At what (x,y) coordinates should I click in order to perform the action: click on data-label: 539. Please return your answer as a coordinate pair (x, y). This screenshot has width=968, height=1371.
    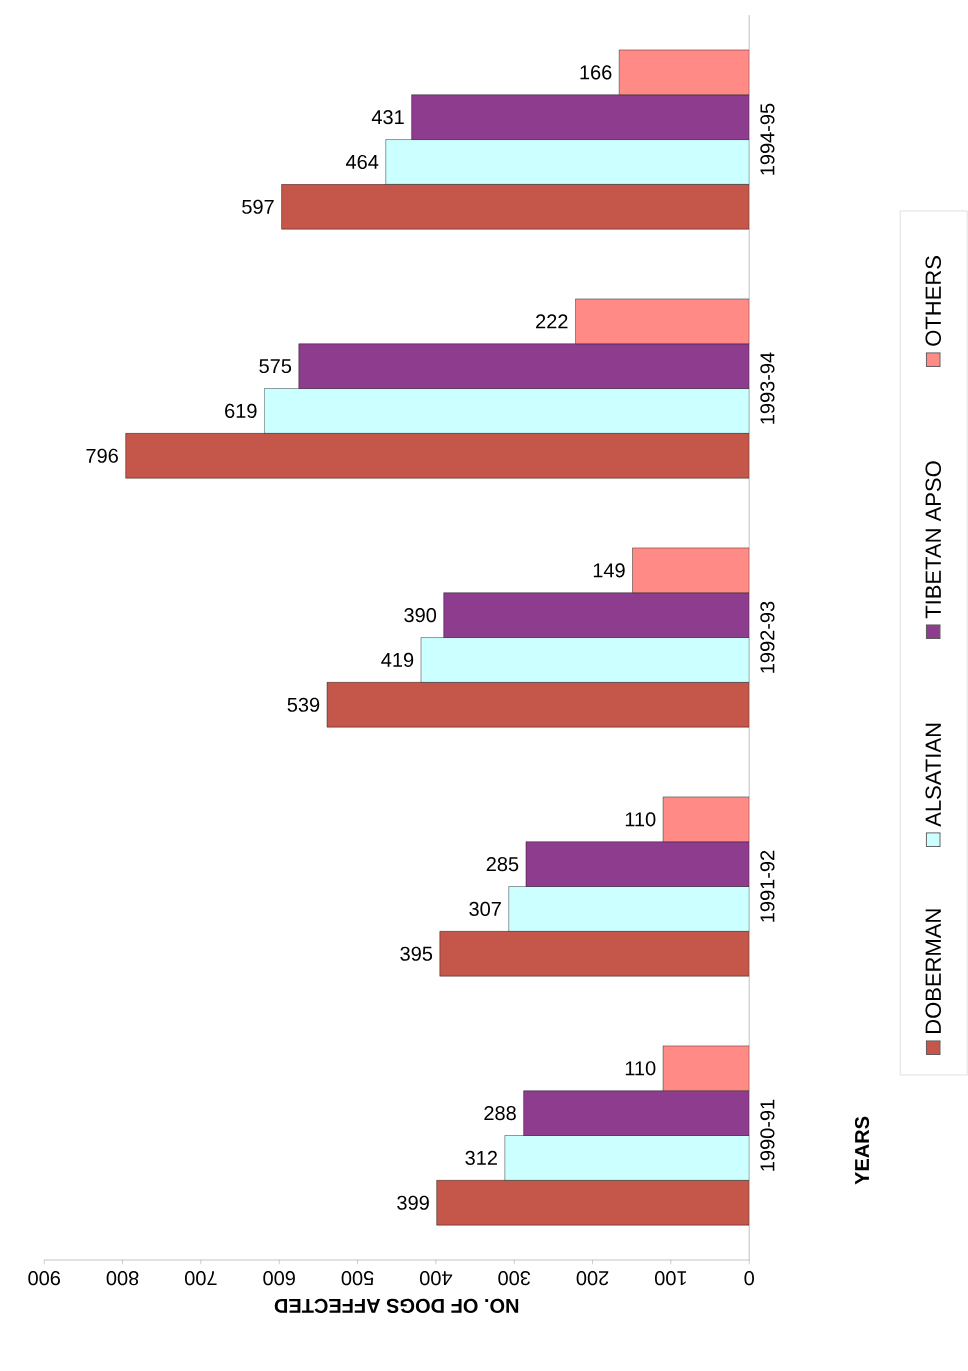
    Looking at the image, I should click on (303, 704).